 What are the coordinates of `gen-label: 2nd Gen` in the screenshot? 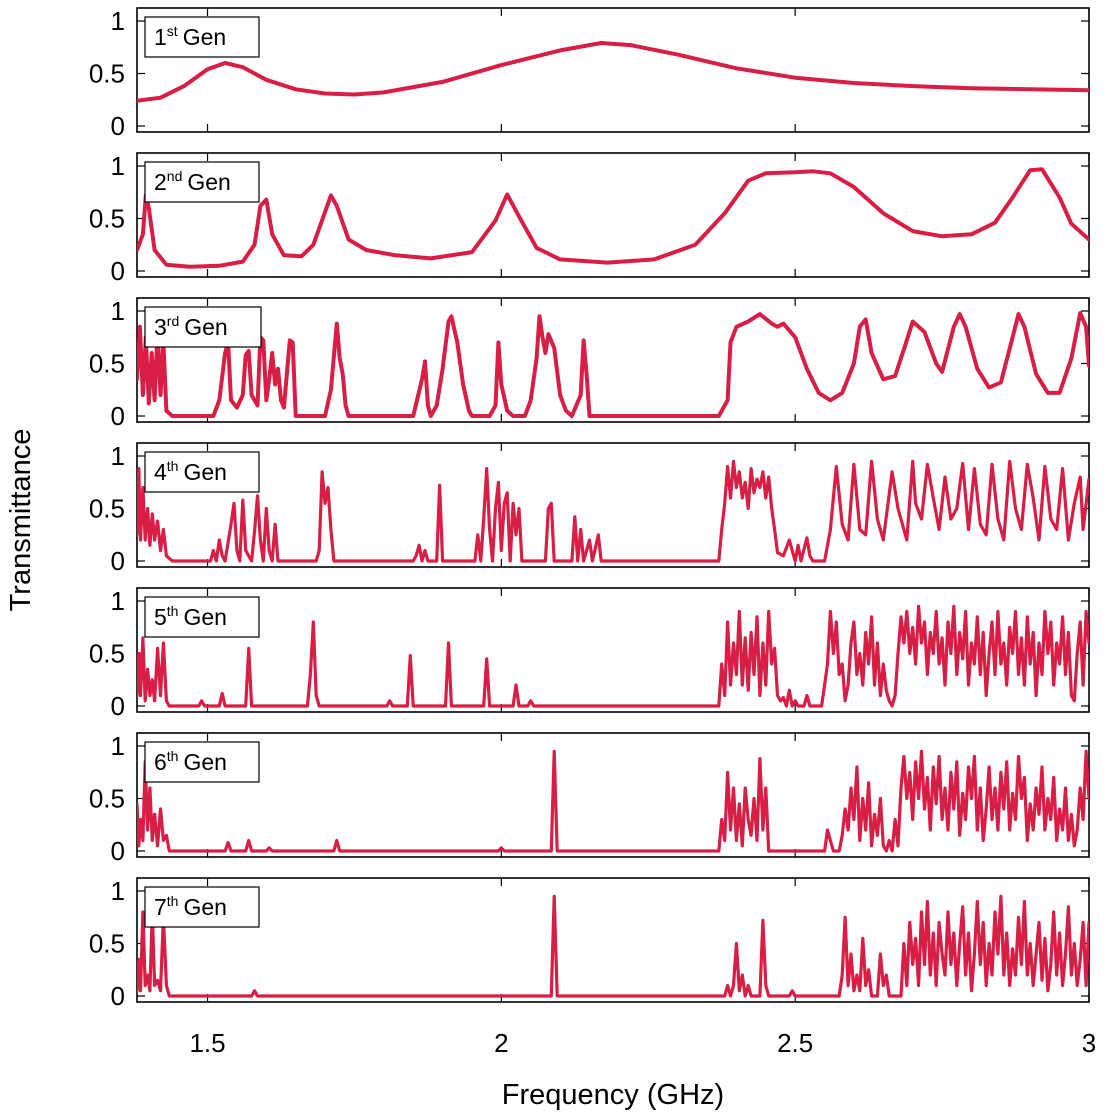 It's located at (192, 181).